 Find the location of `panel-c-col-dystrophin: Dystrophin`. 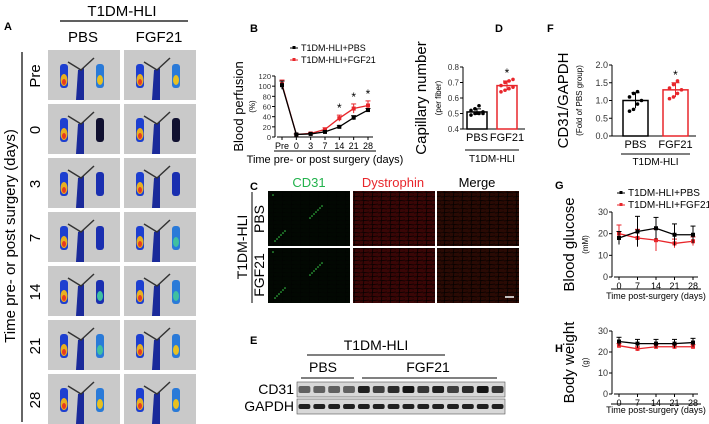

panel-c-col-dystrophin: Dystrophin is located at coordinates (393, 182).